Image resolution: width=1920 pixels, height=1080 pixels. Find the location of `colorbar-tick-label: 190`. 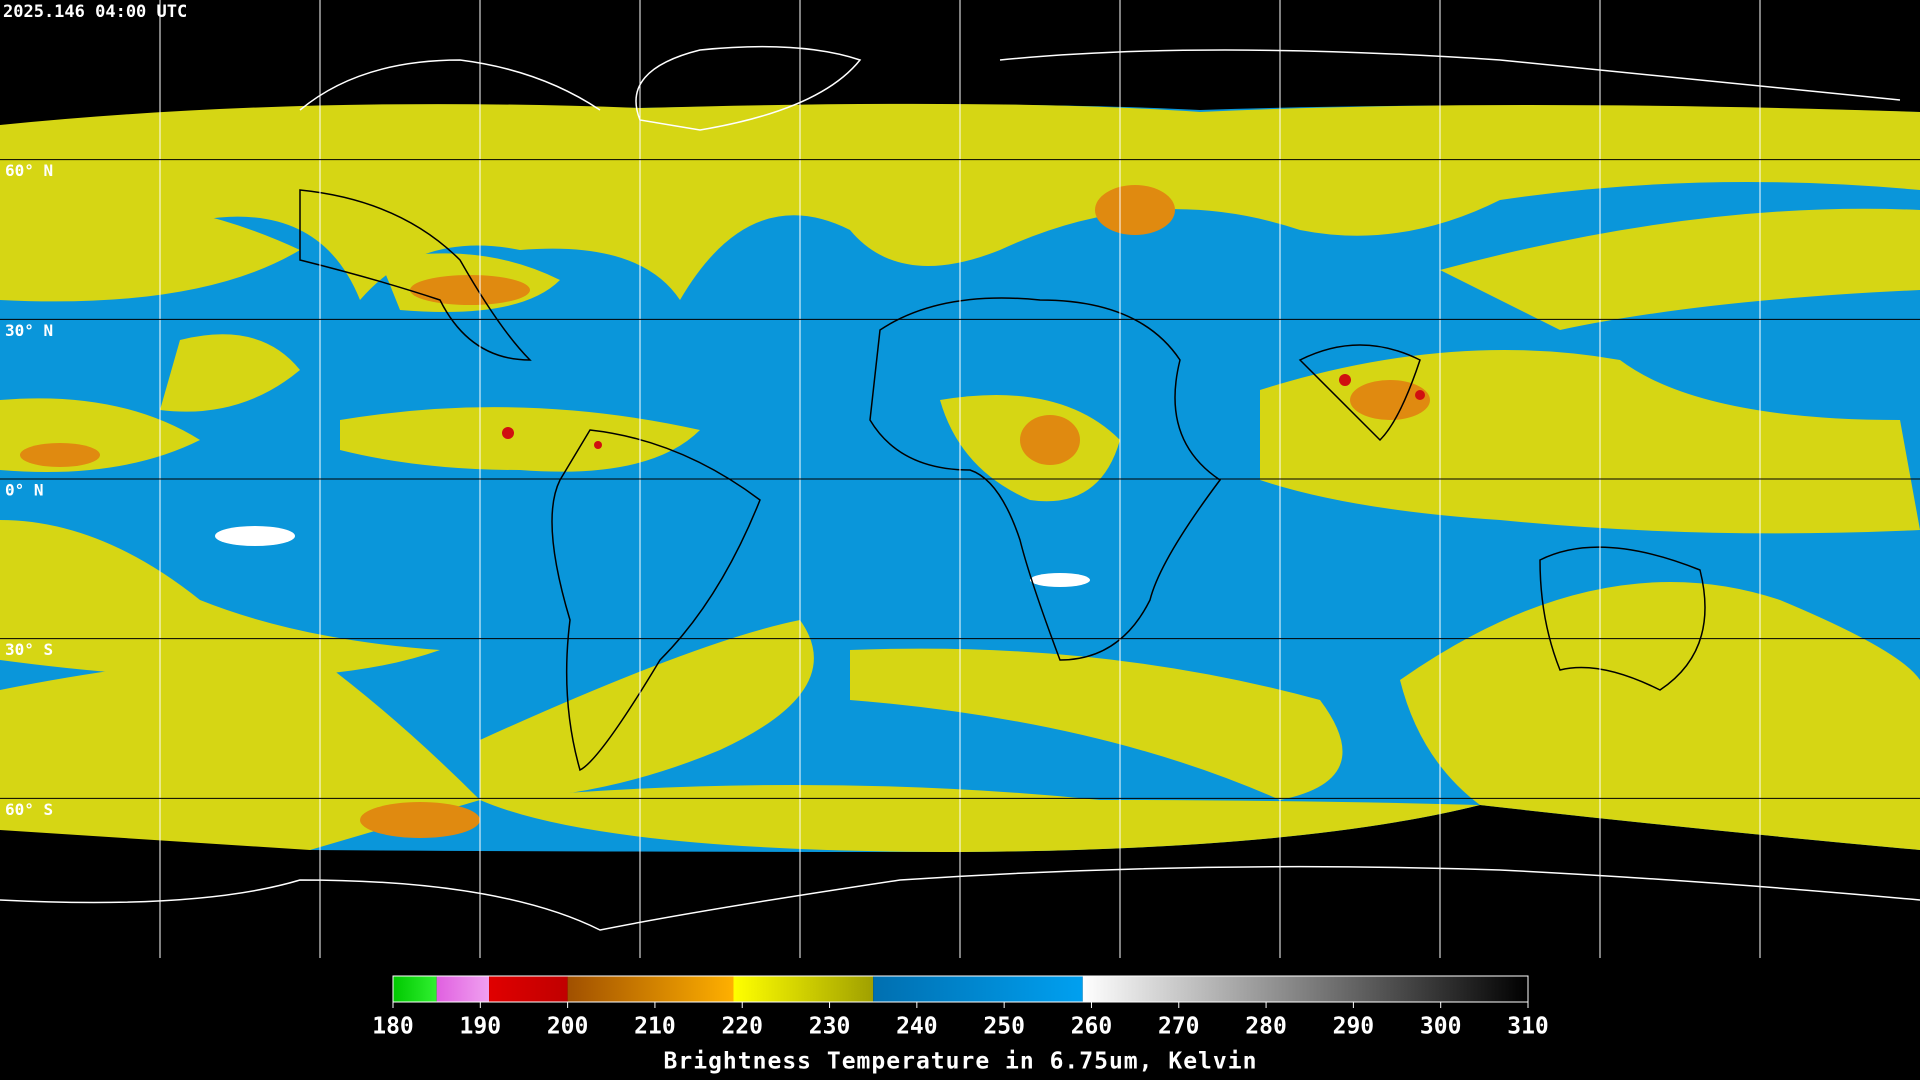

colorbar-tick-label: 190 is located at coordinates (481, 1027).